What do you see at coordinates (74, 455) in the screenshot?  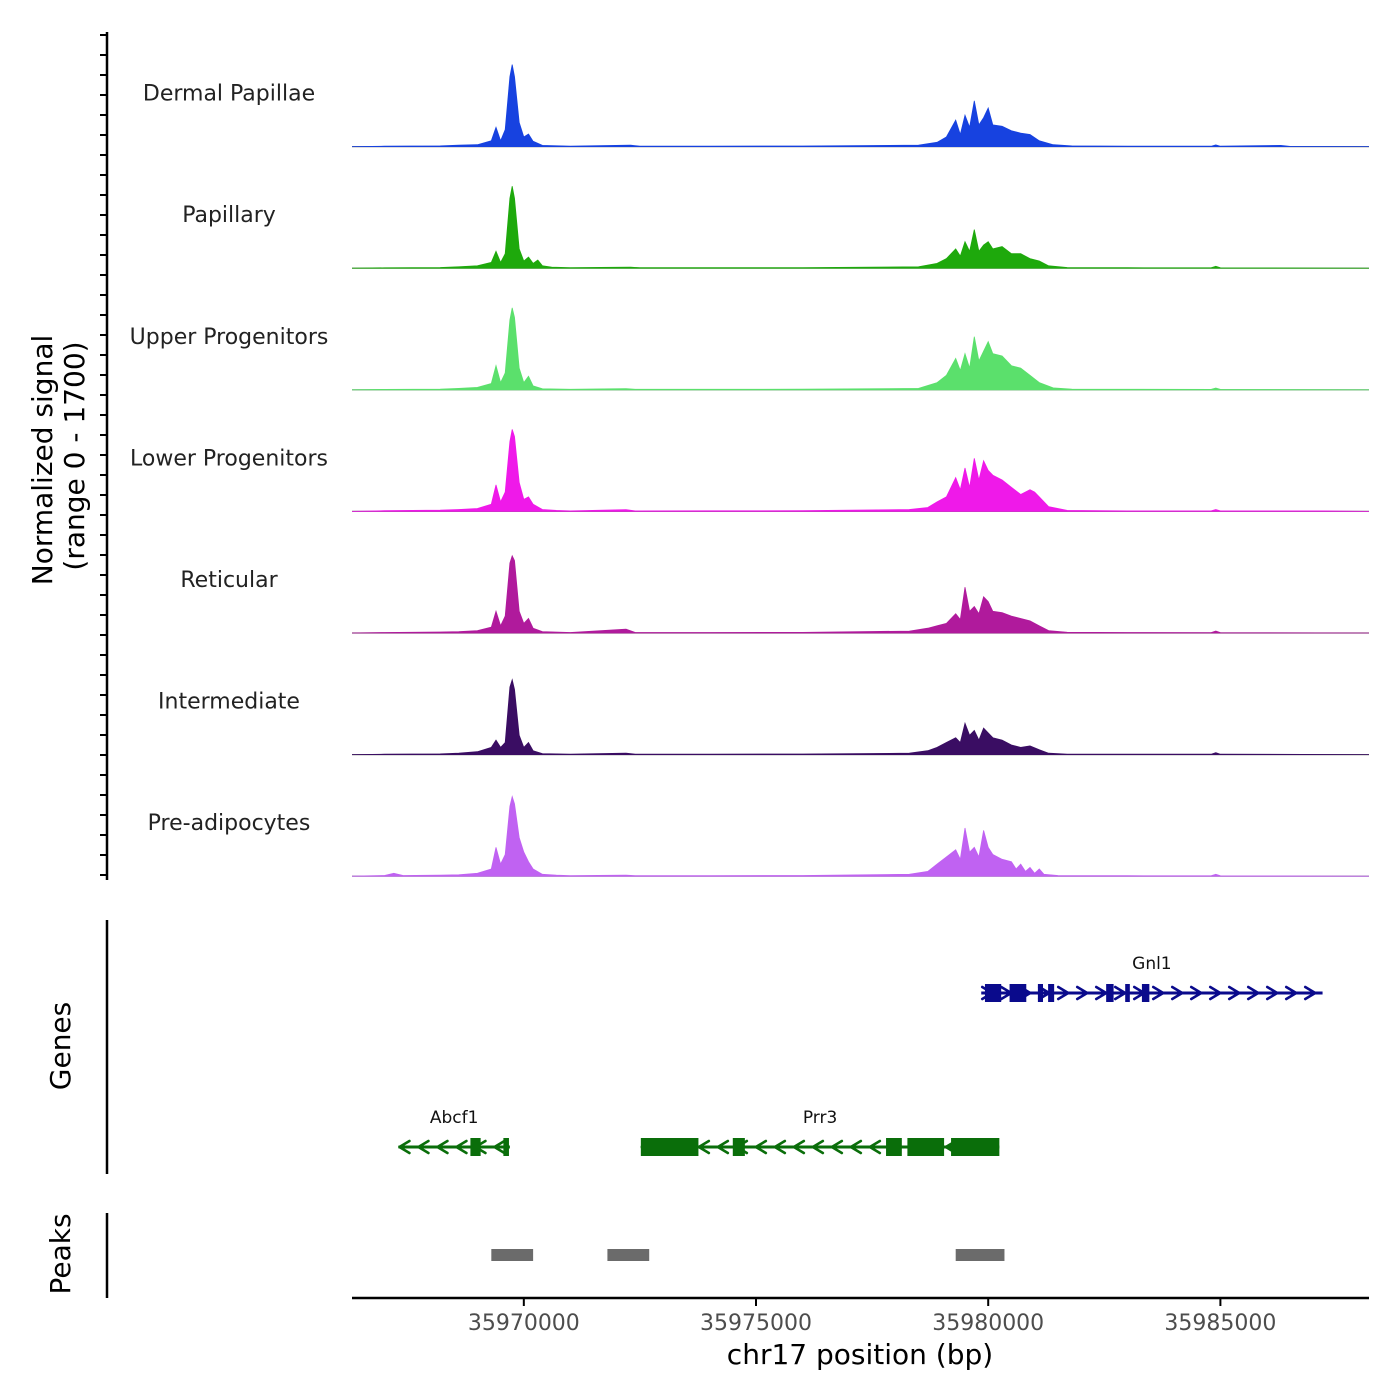 I see `signal-ylabel-line2: (range 0 - 1700)` at bounding box center [74, 455].